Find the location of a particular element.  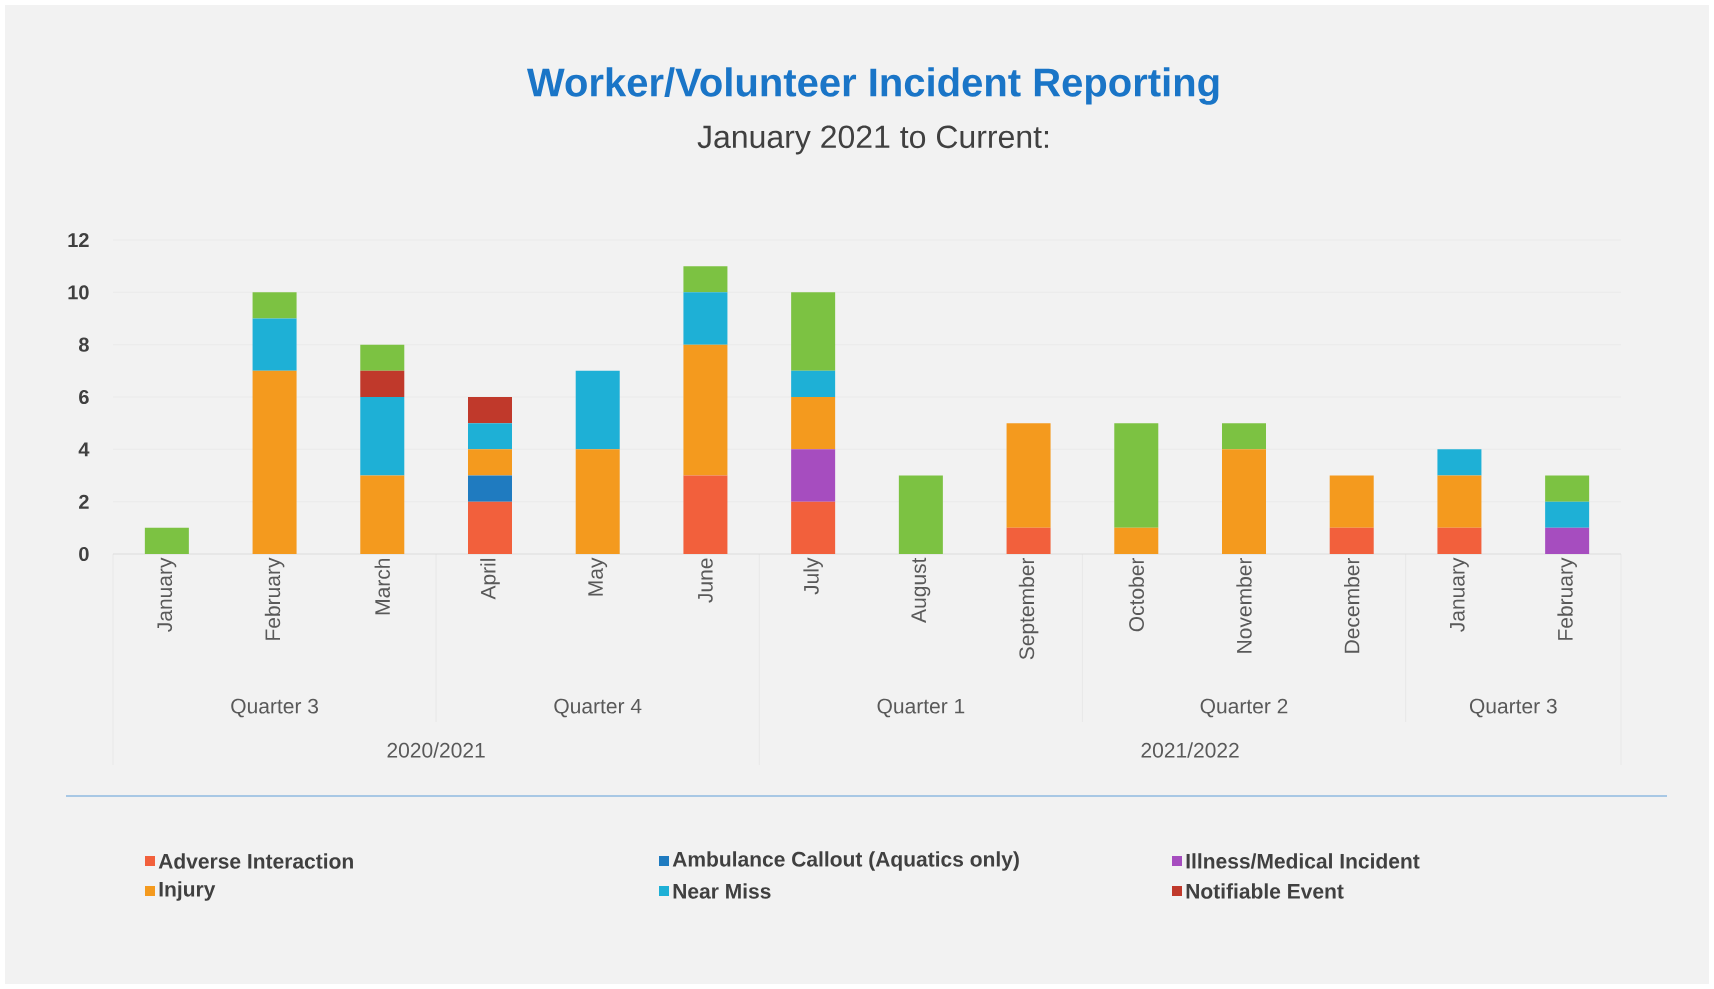

text: 2021/2022 is located at coordinates (1190, 750).